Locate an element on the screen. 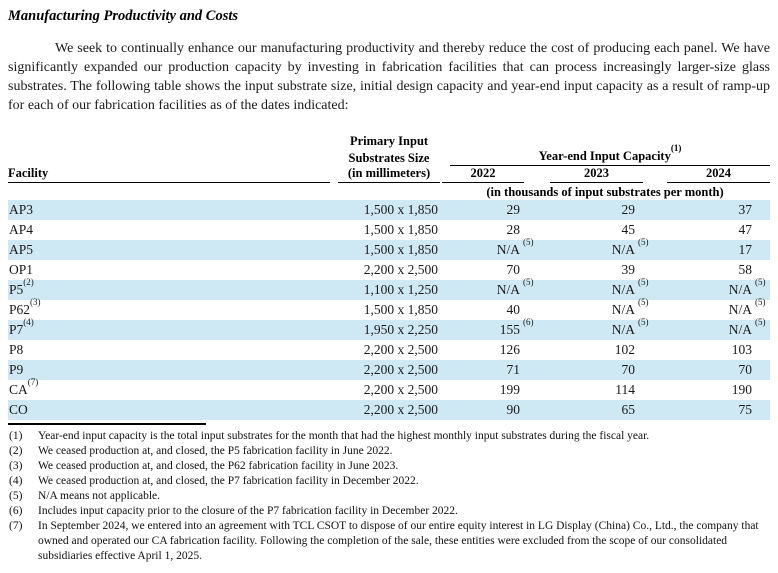  footnote-marker: (6) is located at coordinates (16, 511).